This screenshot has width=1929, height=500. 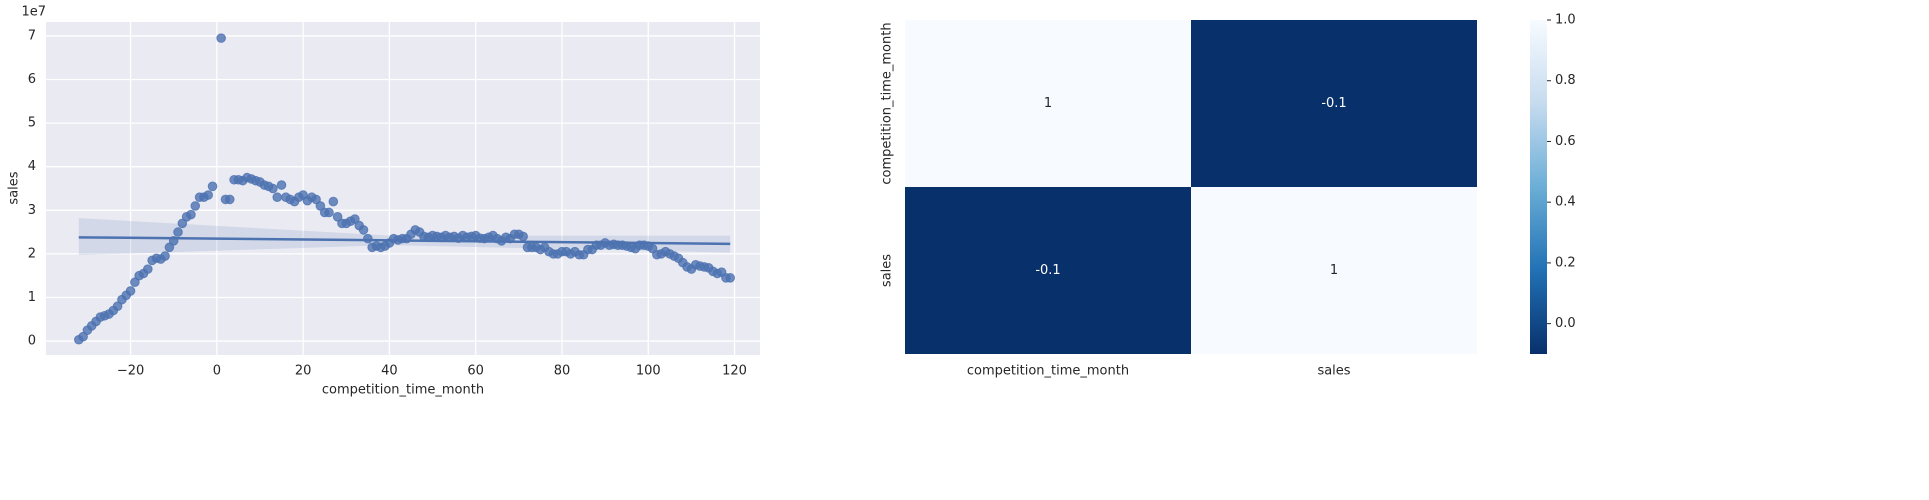 What do you see at coordinates (562, 371) in the screenshot?
I see `x-tick-label: 80` at bounding box center [562, 371].